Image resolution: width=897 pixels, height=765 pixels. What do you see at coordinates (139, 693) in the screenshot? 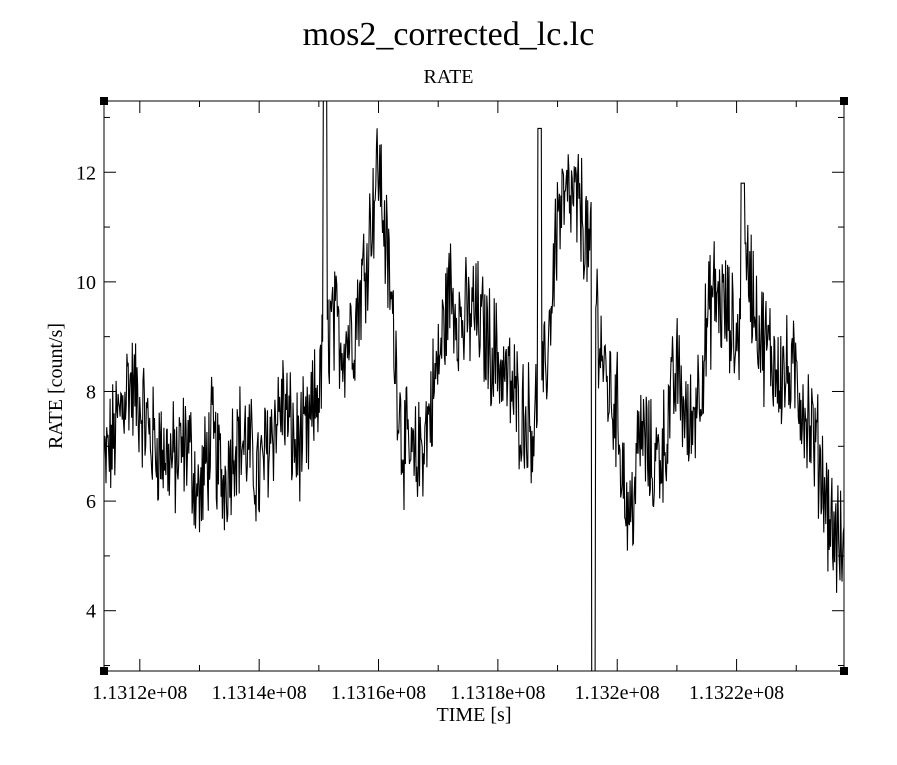
I see `x-tick-label: 1.1312e+08` at bounding box center [139, 693].